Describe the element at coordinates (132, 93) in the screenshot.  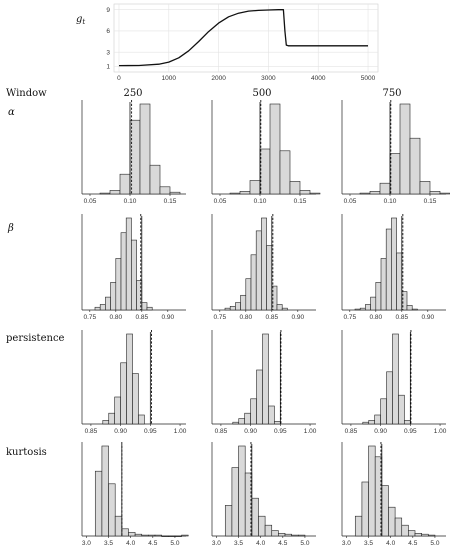
I see `col-header-250: 250` at that location.